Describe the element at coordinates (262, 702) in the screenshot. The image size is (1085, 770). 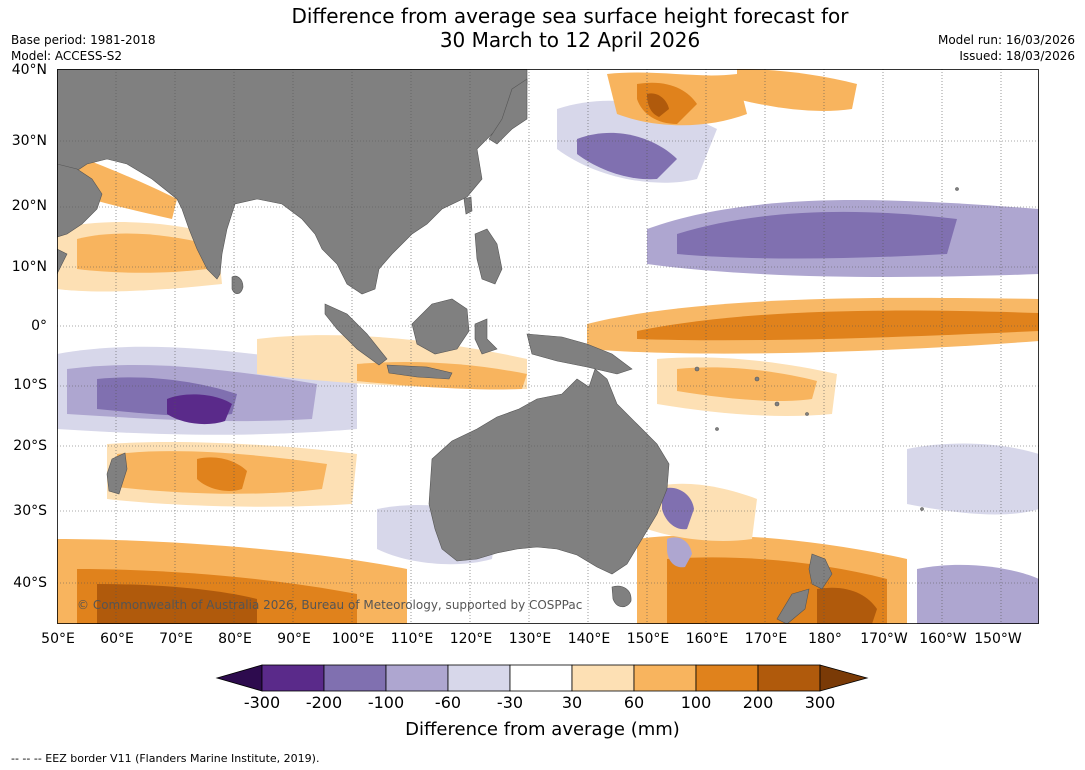
I see `colorbar-tick-minus300: -300` at that location.